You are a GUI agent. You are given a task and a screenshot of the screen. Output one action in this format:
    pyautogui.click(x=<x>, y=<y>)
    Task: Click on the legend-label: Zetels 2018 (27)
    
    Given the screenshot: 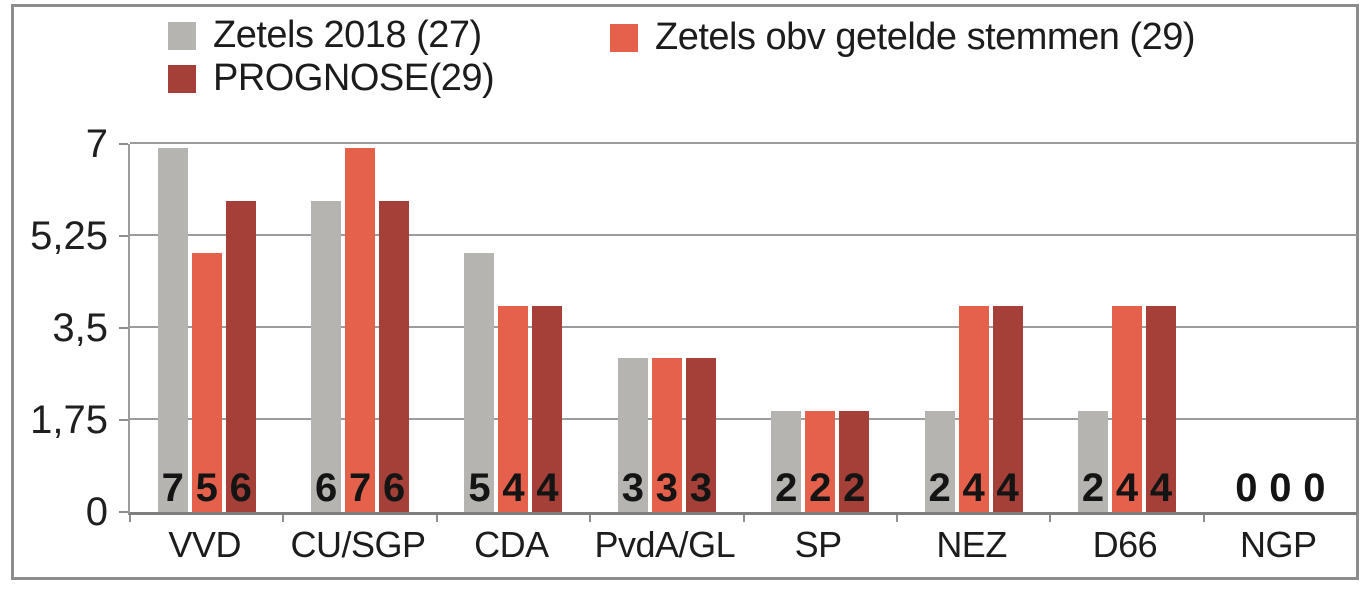 What is the action you would take?
    pyautogui.click(x=347, y=35)
    